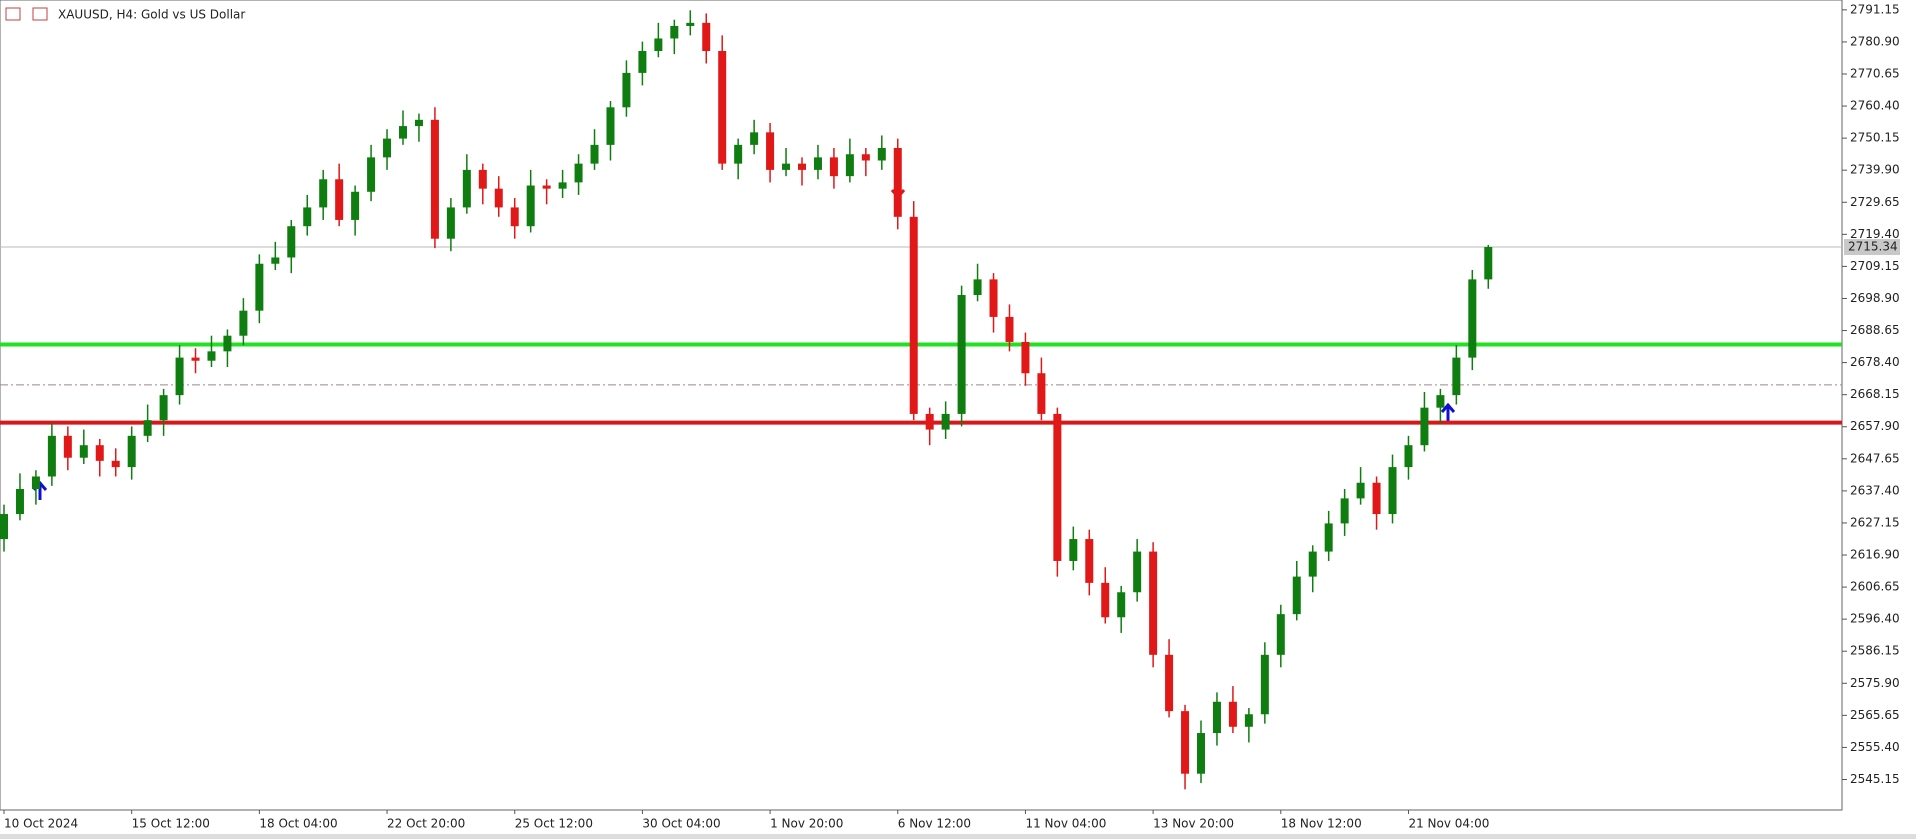 The height and width of the screenshot is (839, 1916). What do you see at coordinates (1875, 330) in the screenshot?
I see `y-tick-label: 2688.65` at bounding box center [1875, 330].